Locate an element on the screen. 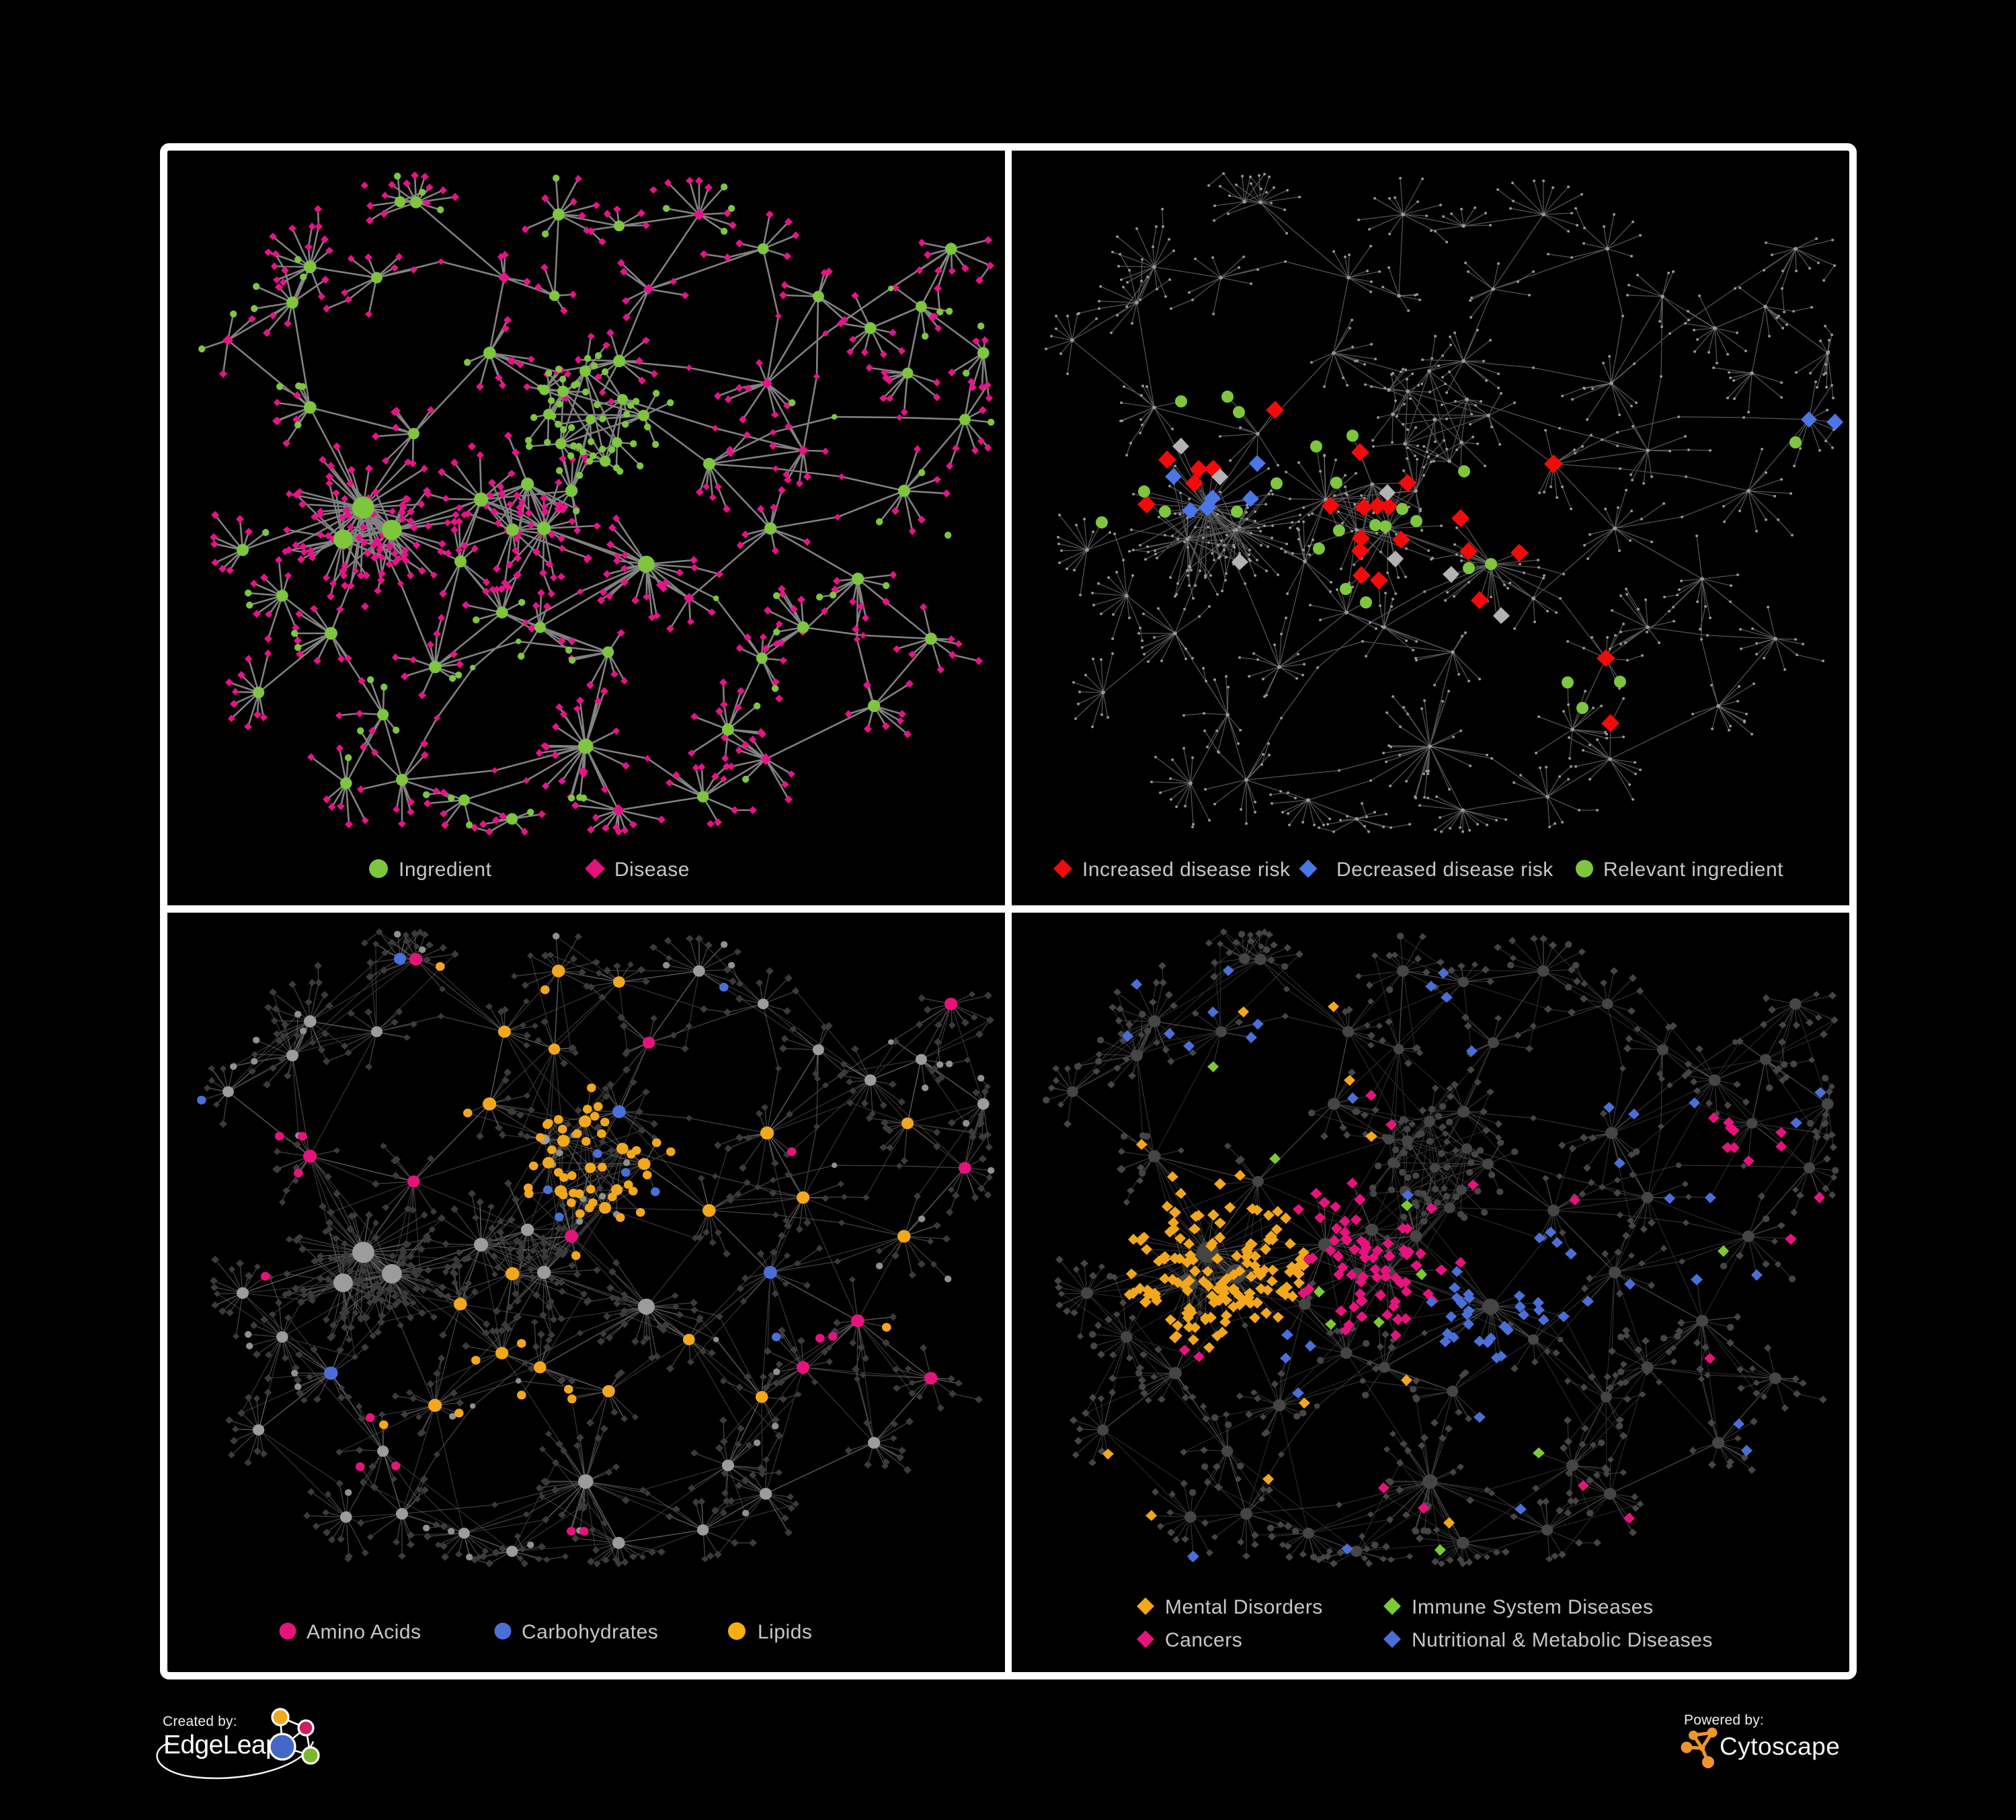  svg-text:Nutritional & Metabolic Diseas: Nutritional & Metabolic Diseases is located at coordinates (1562, 1640).